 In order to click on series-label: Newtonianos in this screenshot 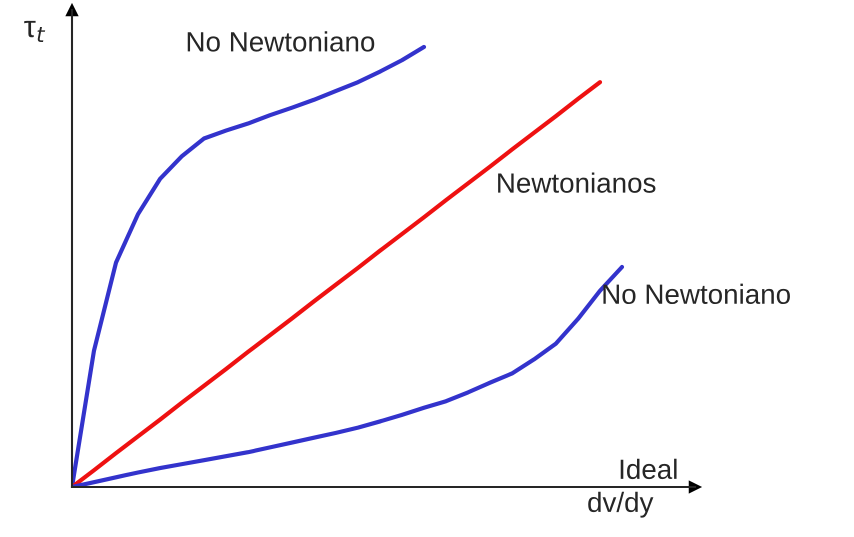, I will do `click(577, 182)`.